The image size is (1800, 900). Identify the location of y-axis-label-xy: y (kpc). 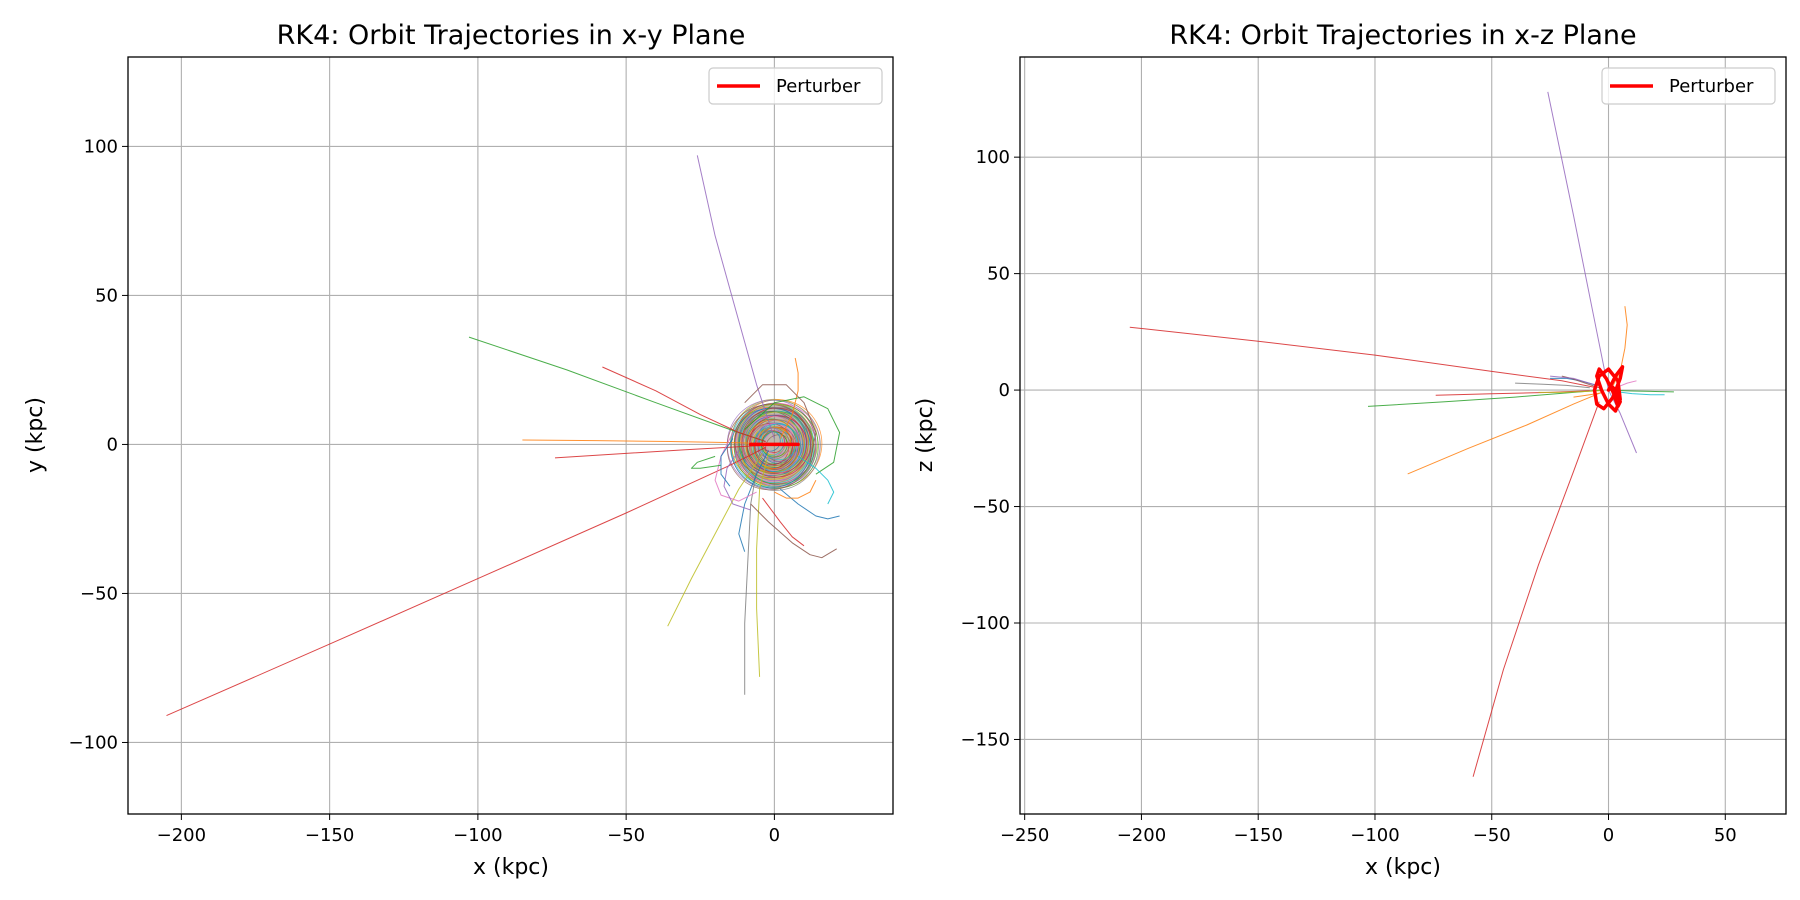
(35, 435).